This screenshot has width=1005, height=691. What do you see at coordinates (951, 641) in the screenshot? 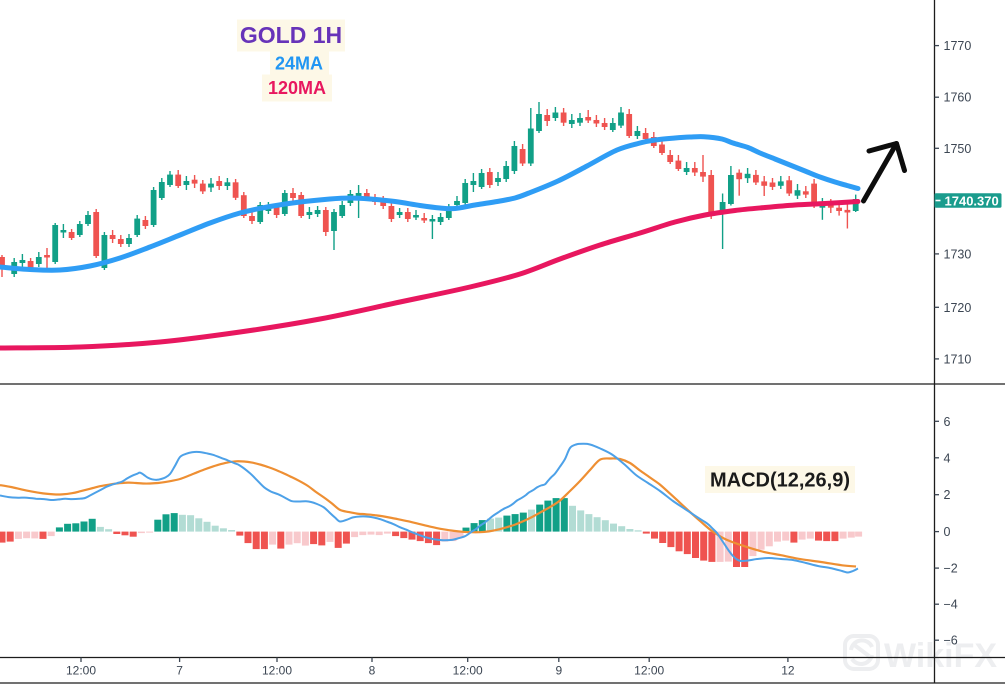
I see `svg-text: −6` at bounding box center [951, 641].